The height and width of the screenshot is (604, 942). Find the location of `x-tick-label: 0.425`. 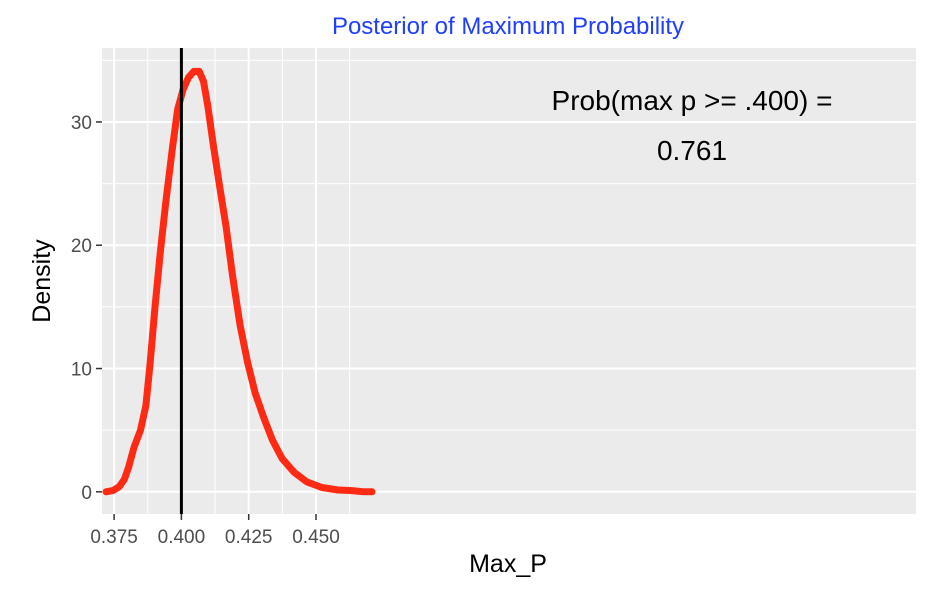

x-tick-label: 0.425 is located at coordinates (249, 537).